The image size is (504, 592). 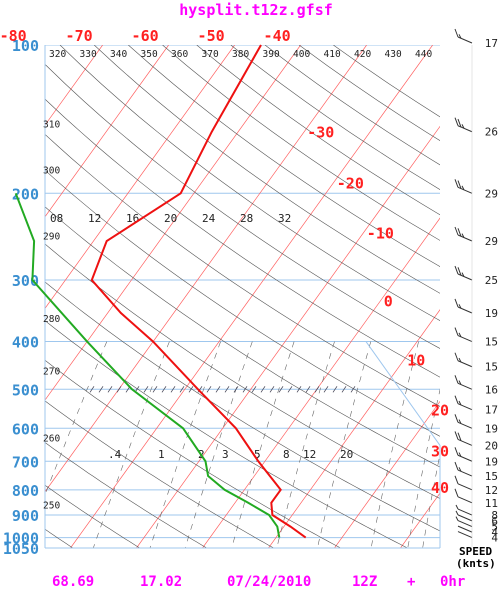 I want to click on temperature-tick-label: -30, so click(x=320, y=133).